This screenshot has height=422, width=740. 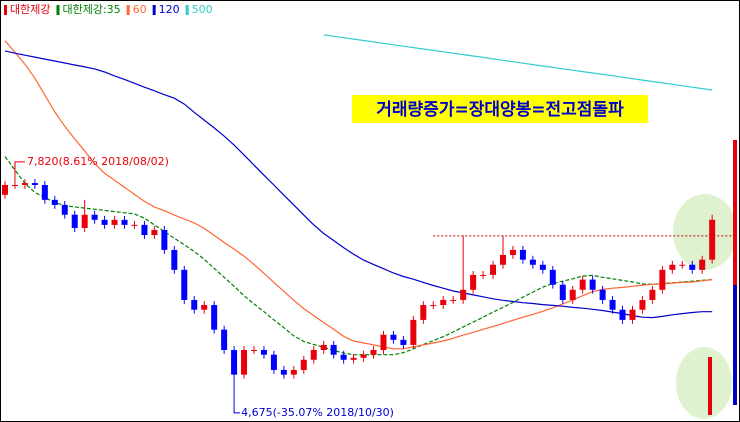 What do you see at coordinates (317, 412) in the screenshot?
I see `annotation: 4,675(-35.07% 2018/10/30)` at bounding box center [317, 412].